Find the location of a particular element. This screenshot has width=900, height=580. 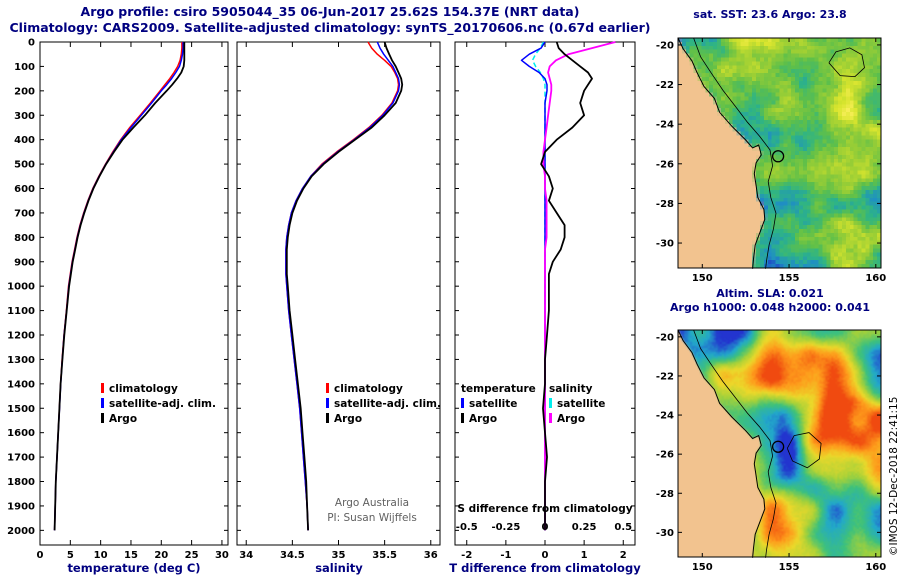

legend-item-argo-s: Argo is located at coordinates (577, 419).